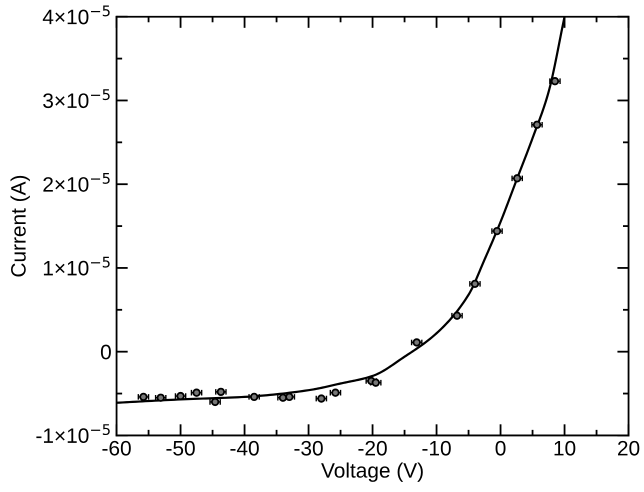  I want to click on y-tick-label: 1×10$^{−5}$, so click(77, 266).